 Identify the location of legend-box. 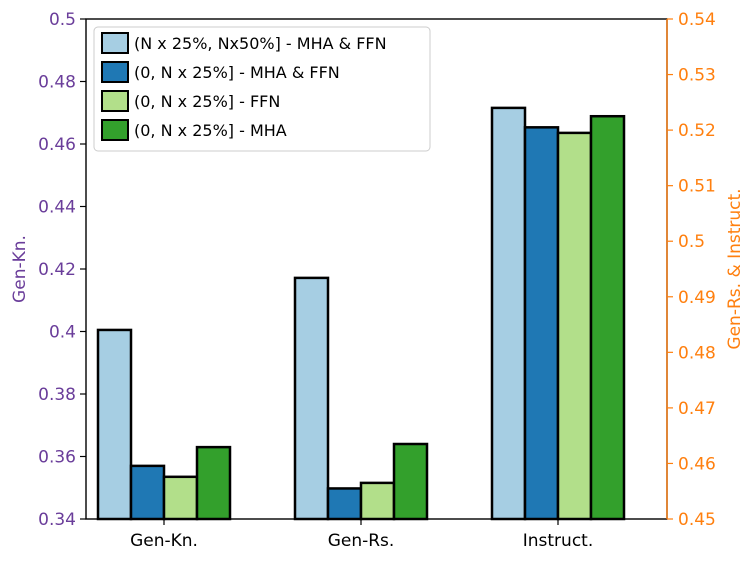
(262, 89).